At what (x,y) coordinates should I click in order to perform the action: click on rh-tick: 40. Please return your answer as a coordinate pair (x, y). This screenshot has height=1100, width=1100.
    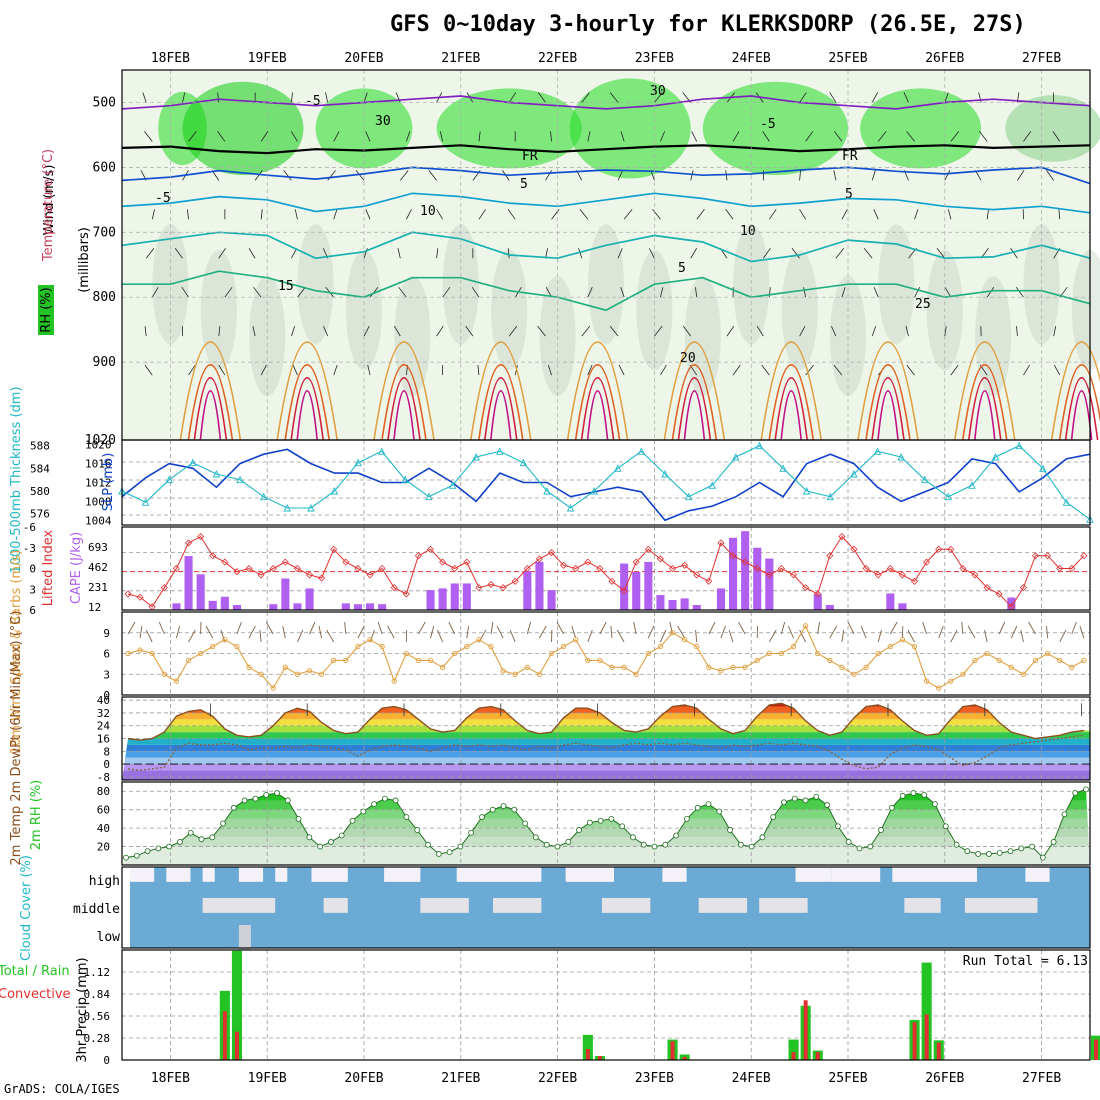
    Looking at the image, I should click on (103, 828).